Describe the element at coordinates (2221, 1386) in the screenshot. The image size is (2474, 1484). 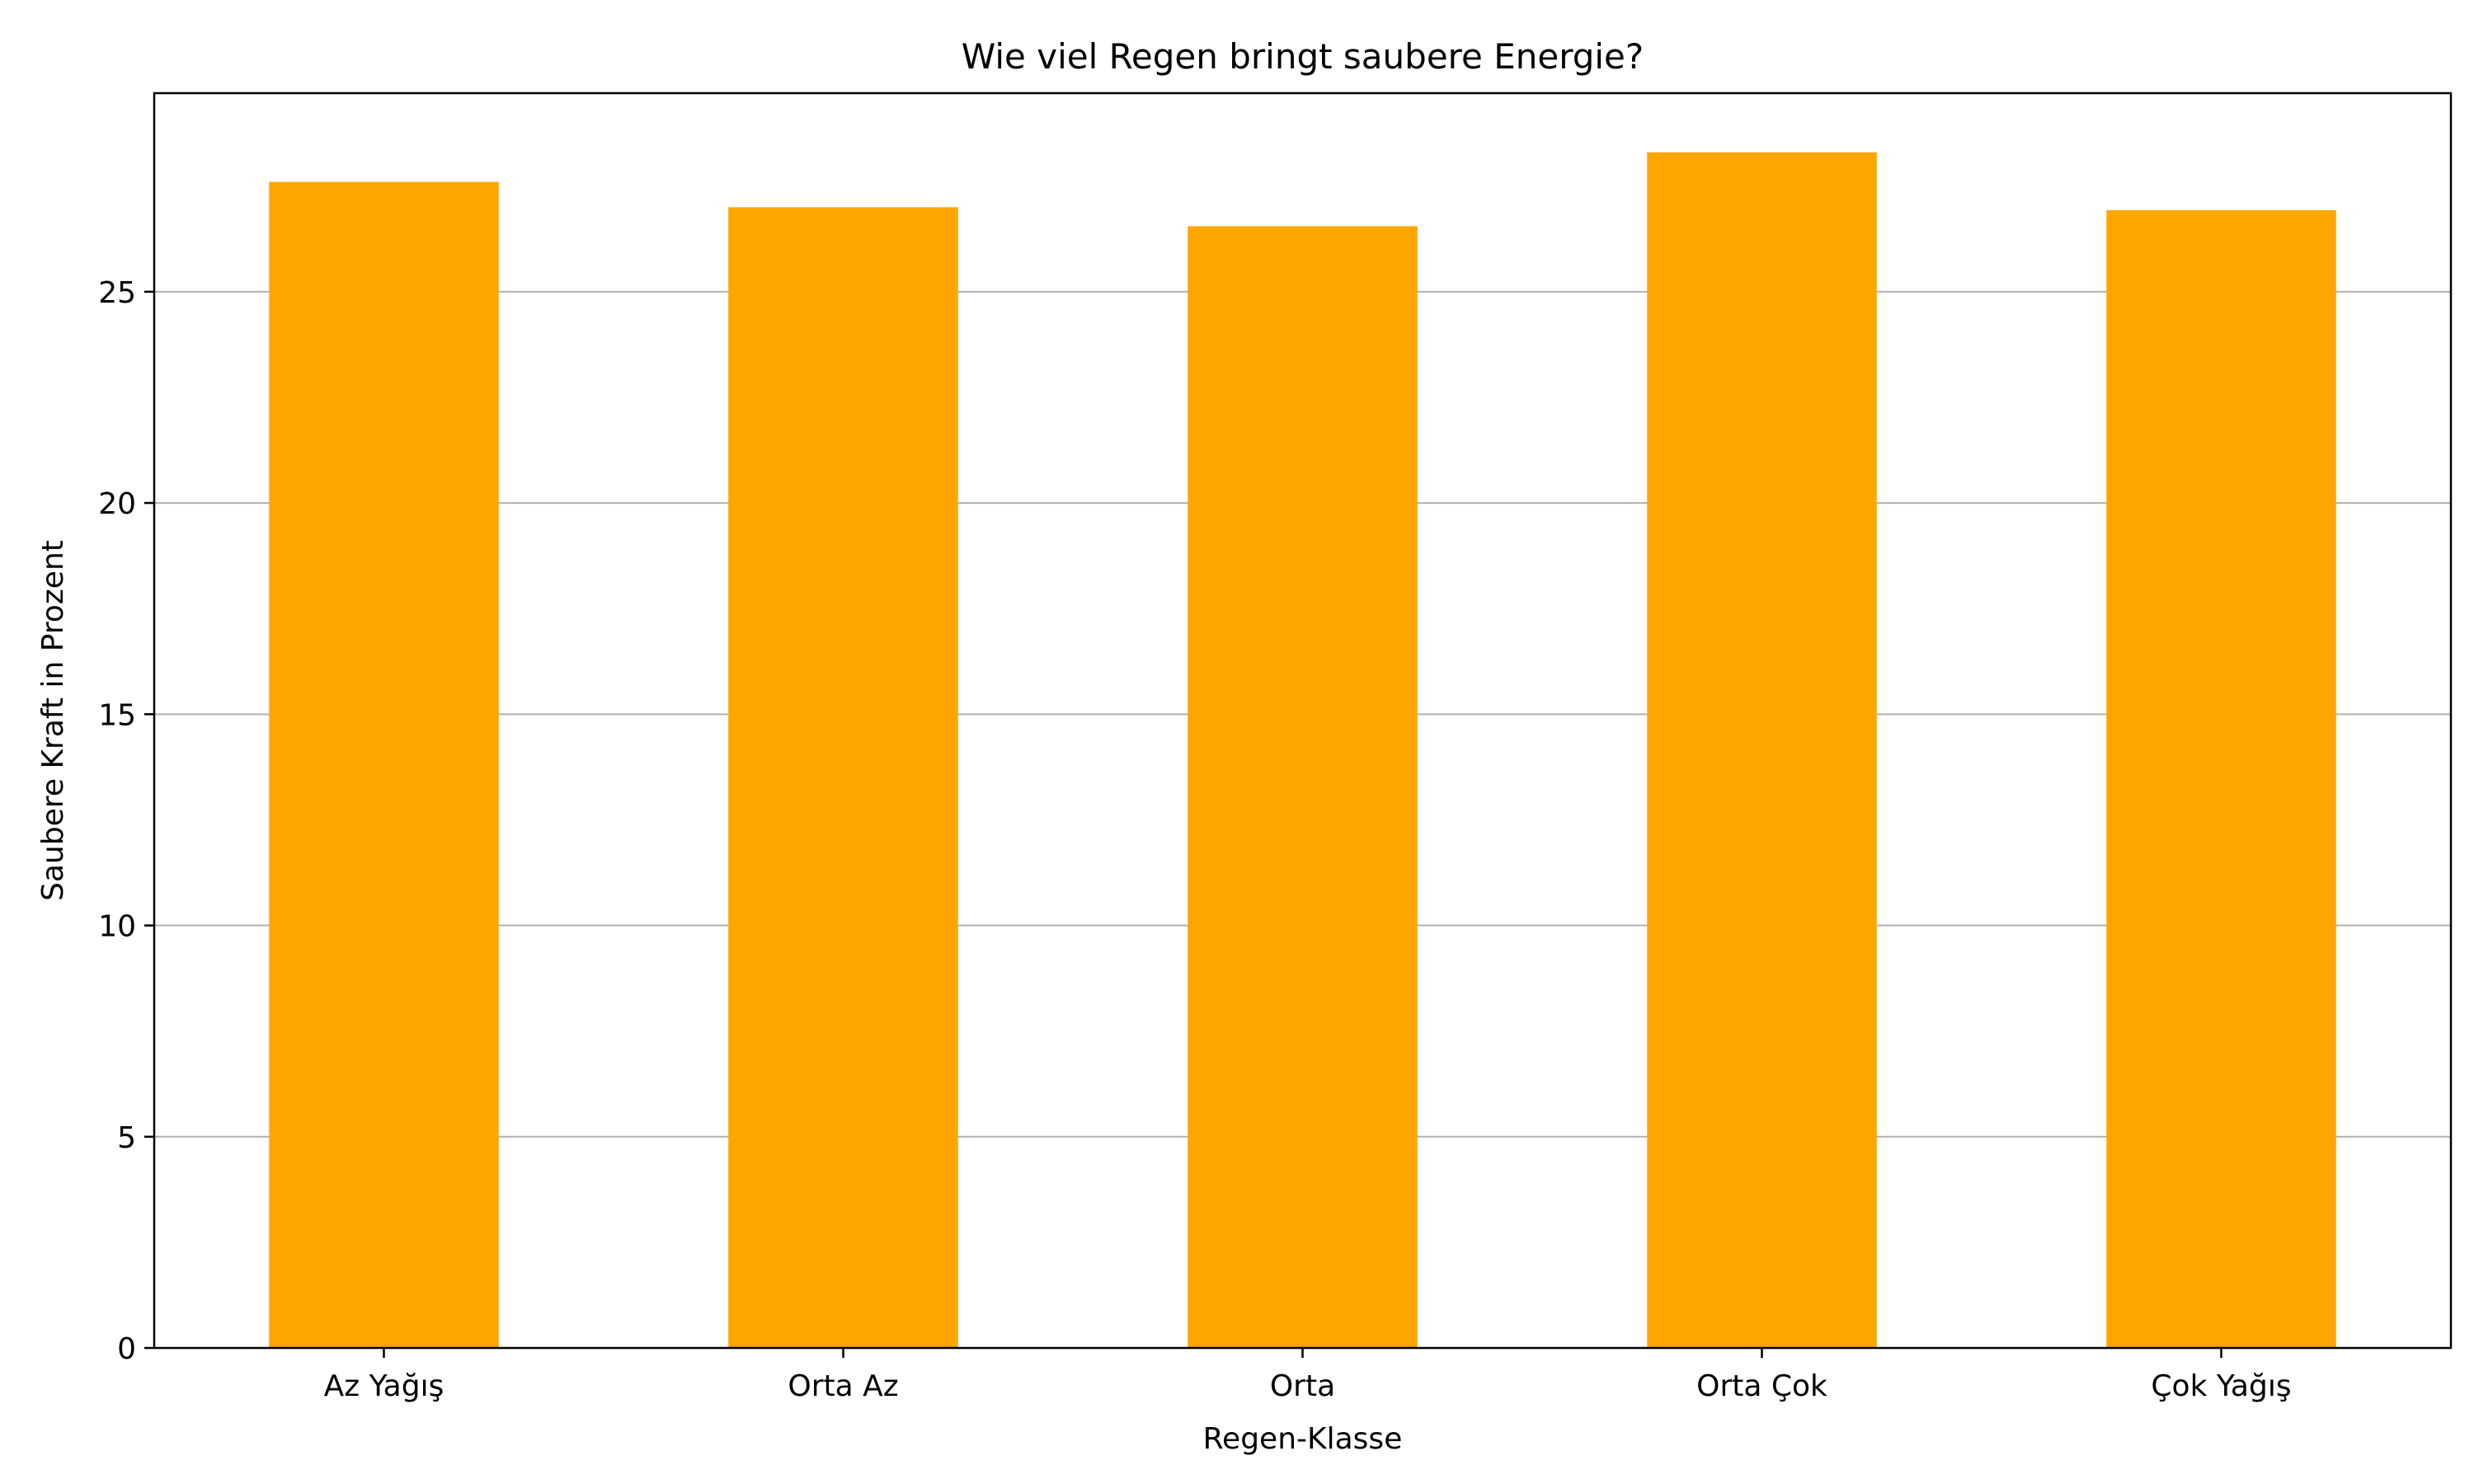
I see `x-tick-label: Çok Yağış` at that location.